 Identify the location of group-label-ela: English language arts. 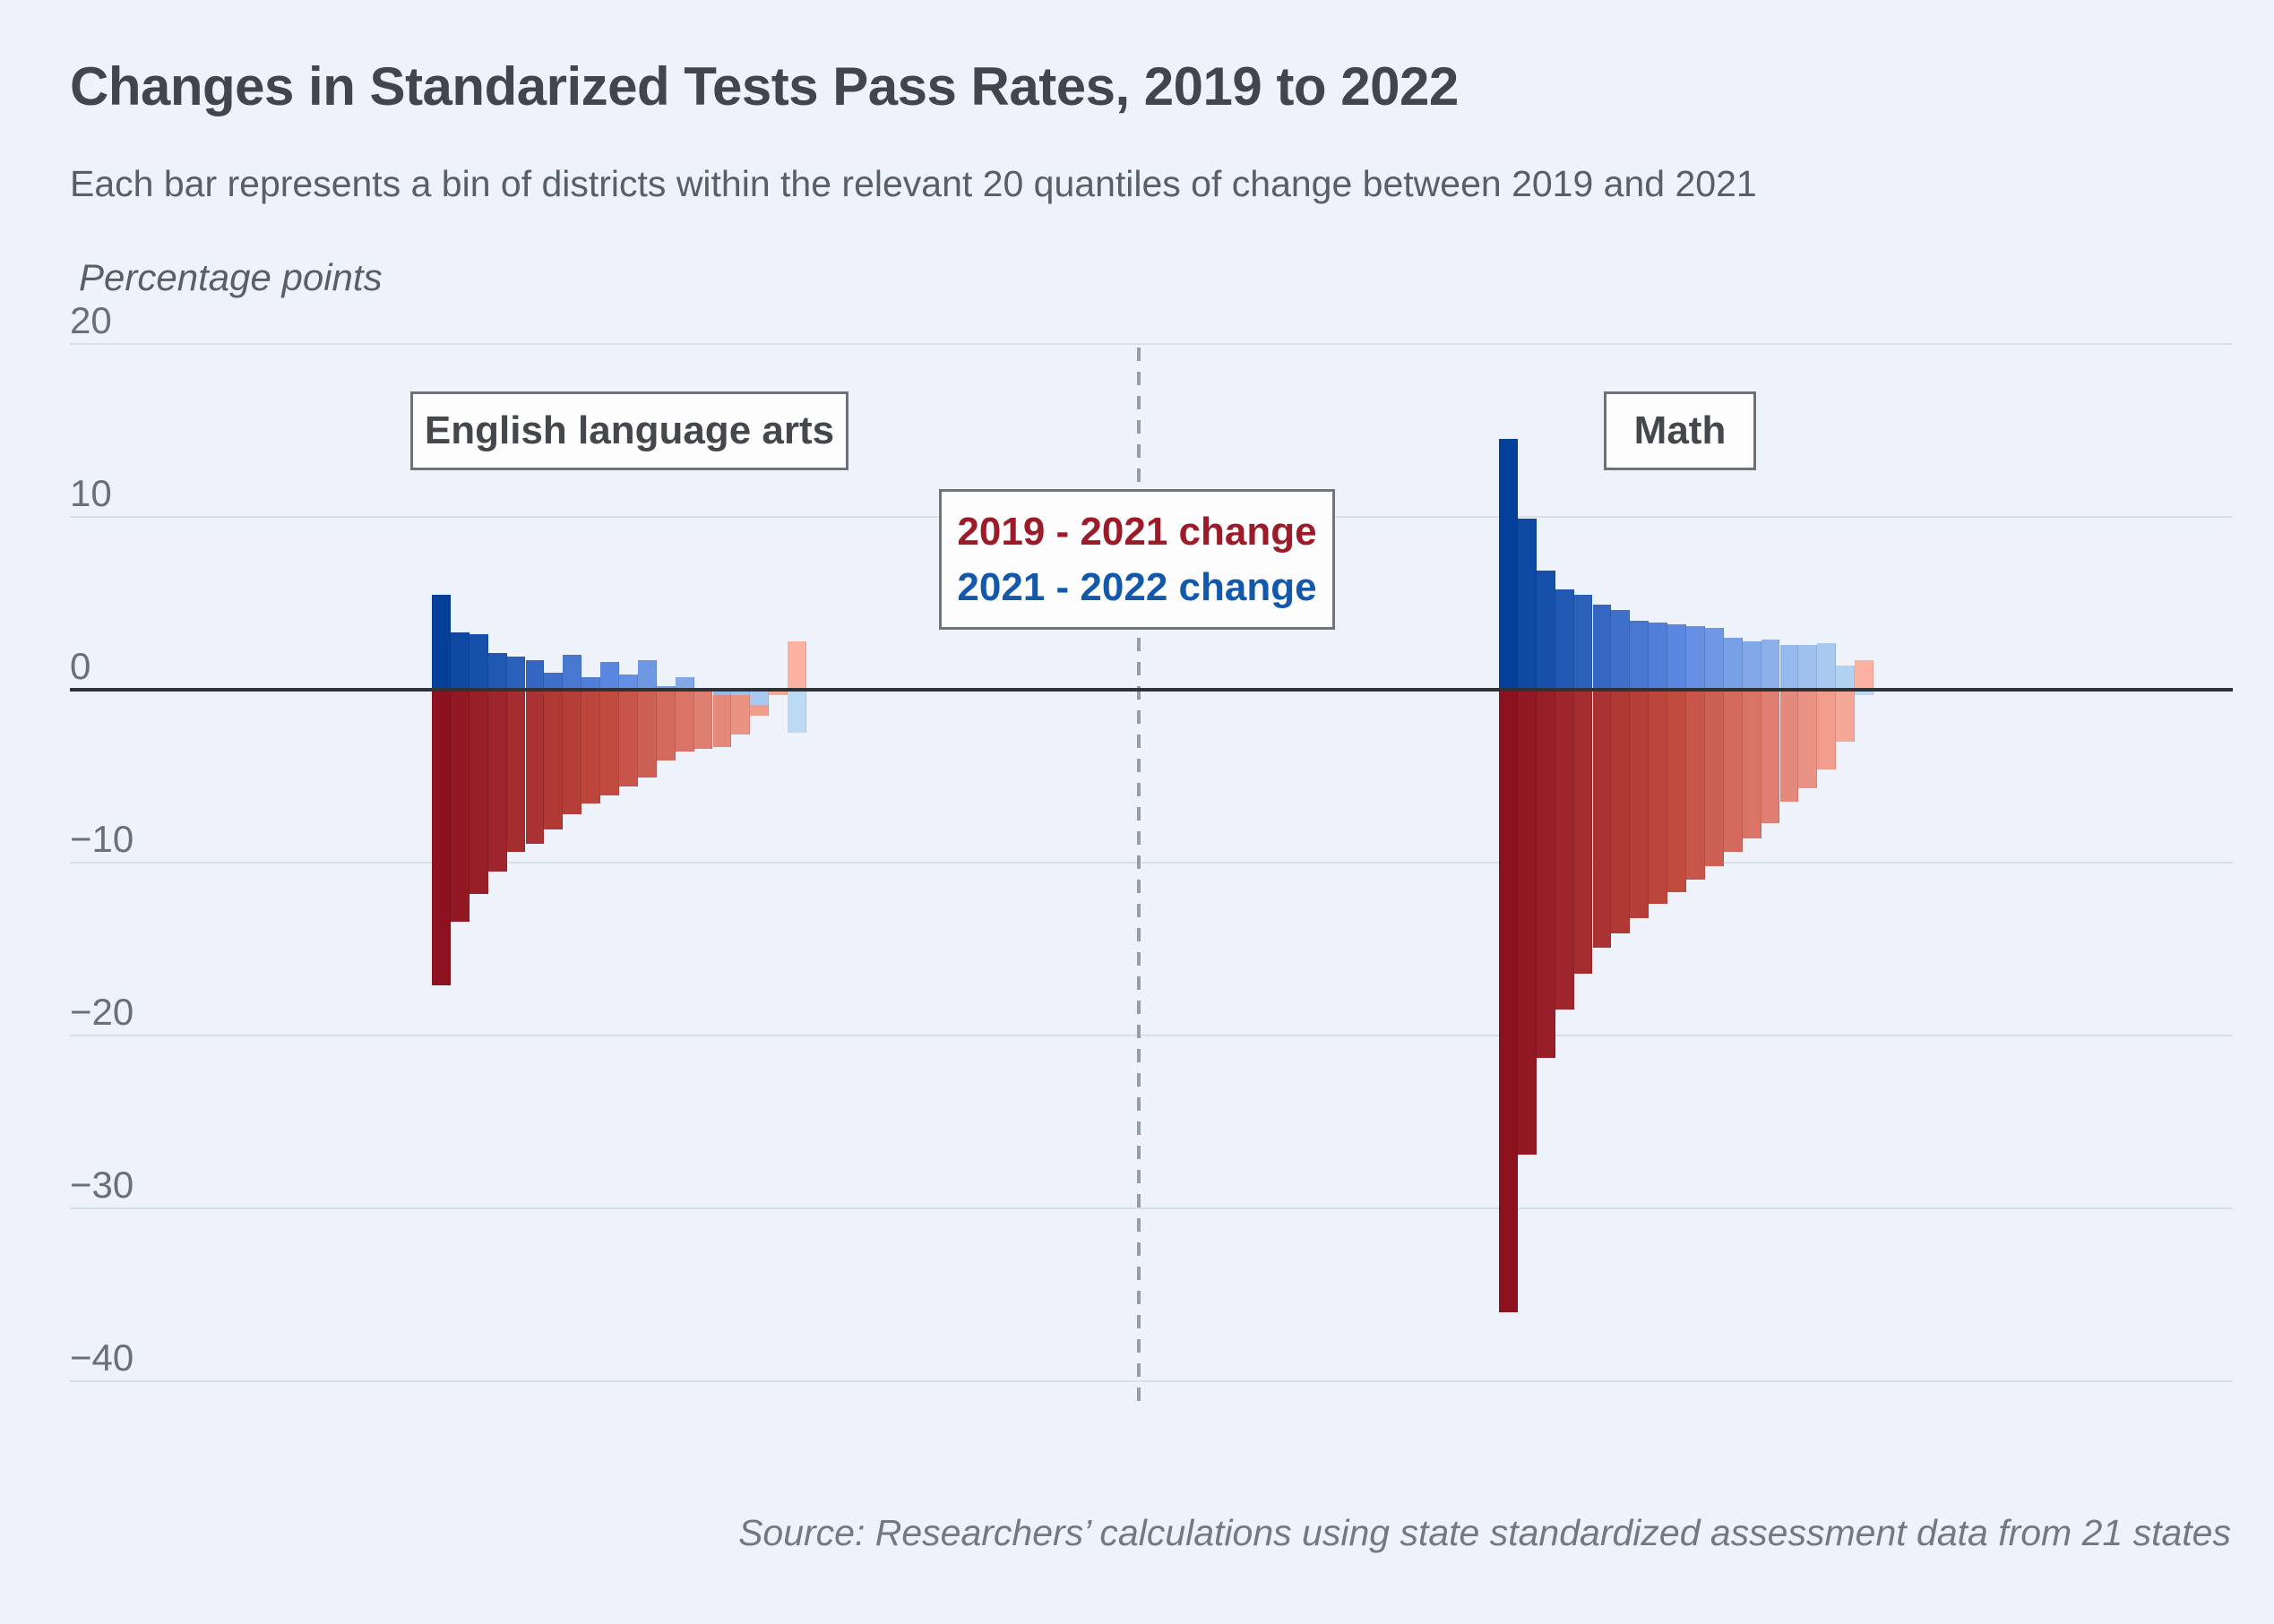
(629, 430).